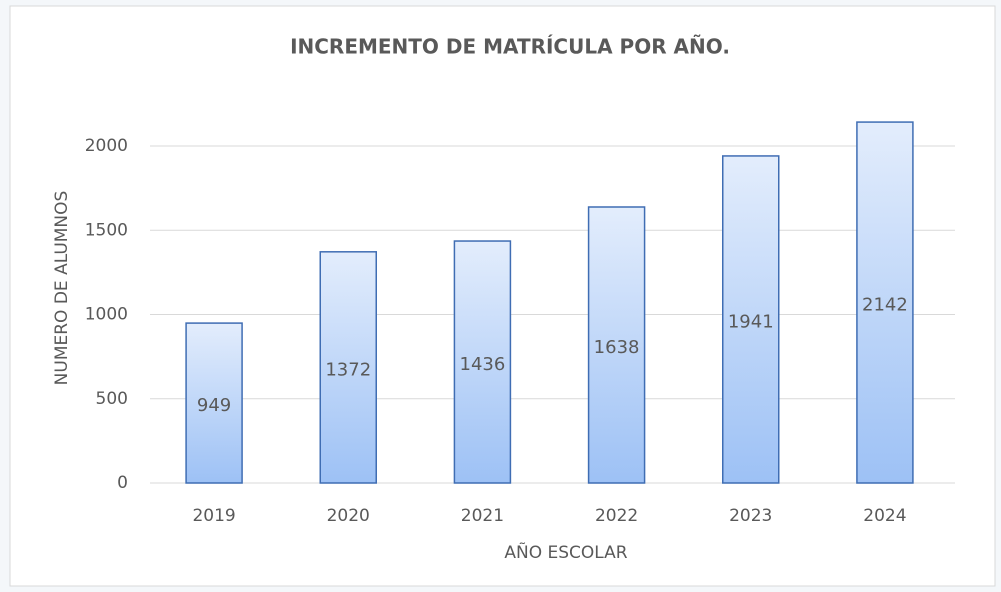 This screenshot has height=592, width=1001. What do you see at coordinates (510, 47) in the screenshot?
I see `chart-title: INCREMENTO DE MATRÍCULA POR AÑO.` at bounding box center [510, 47].